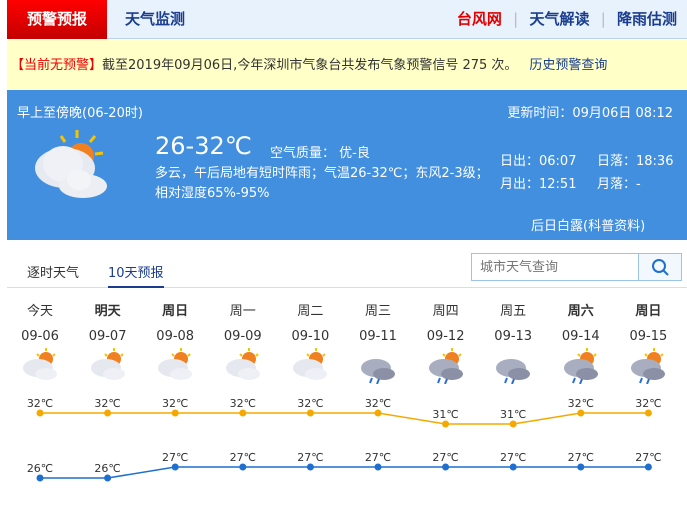 Image resolution: width=687 pixels, height=509 pixels. I want to click on forecast-day: 周日 09-08, so click(175, 344).